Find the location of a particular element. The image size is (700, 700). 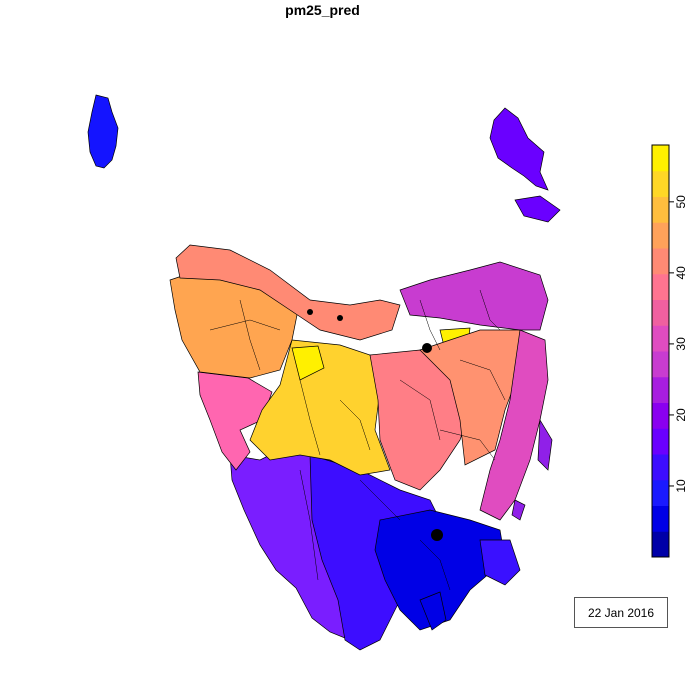

tasmania-west-coast is located at coordinates (235, 421).